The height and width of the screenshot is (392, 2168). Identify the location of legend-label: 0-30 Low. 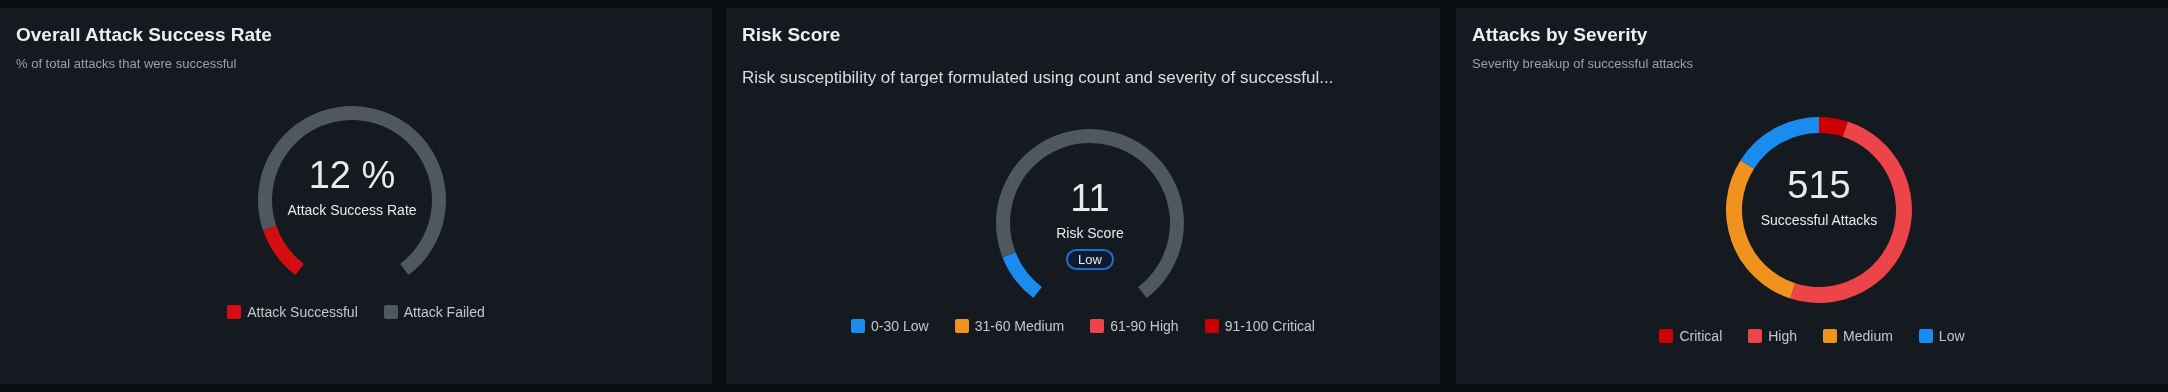
(900, 326).